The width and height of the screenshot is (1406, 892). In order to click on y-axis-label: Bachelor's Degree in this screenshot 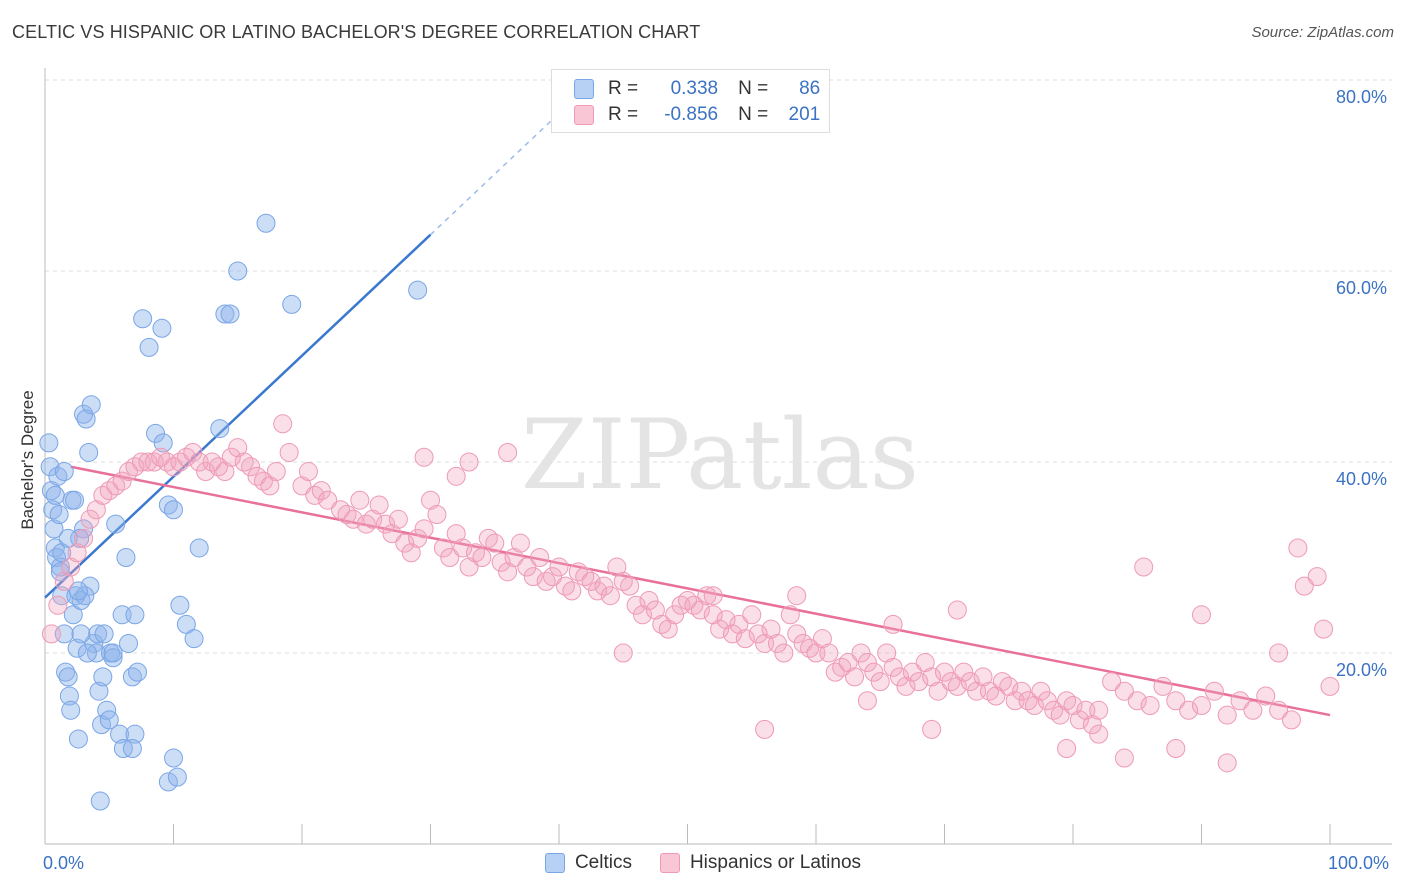, I will do `click(27, 460)`.